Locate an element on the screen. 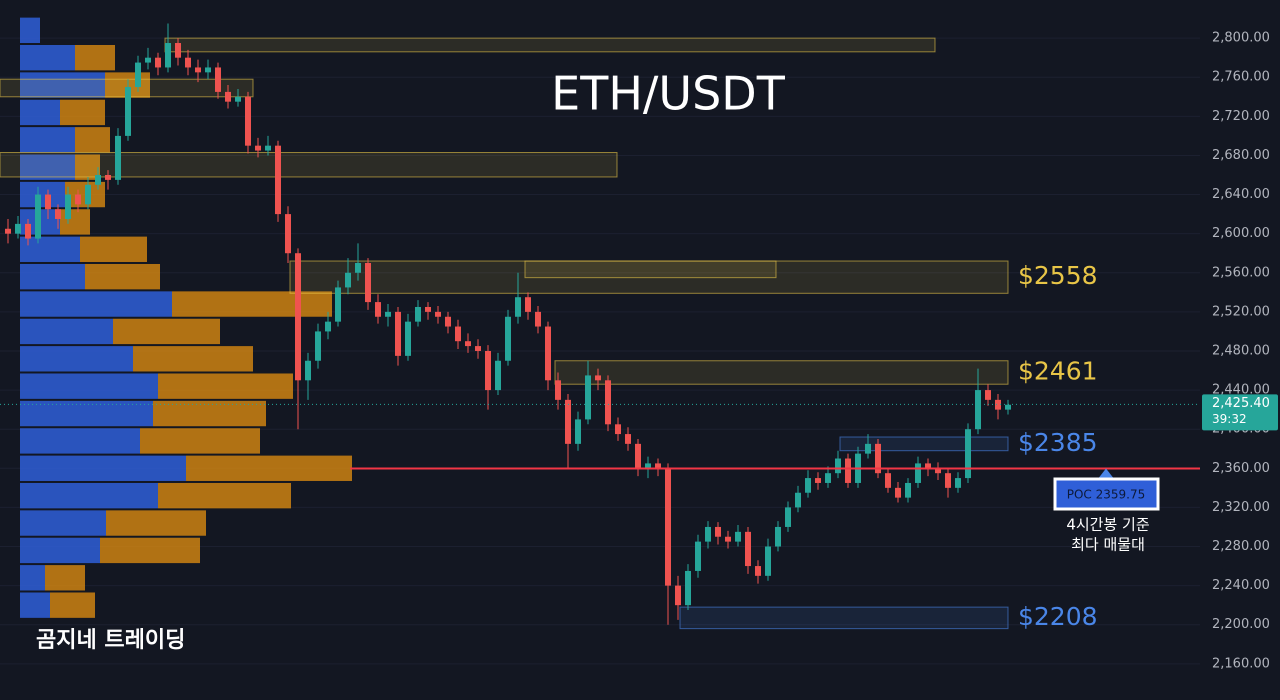 Image resolution: width=1280 pixels, height=700 pixels. zone is located at coordinates (844, 618).